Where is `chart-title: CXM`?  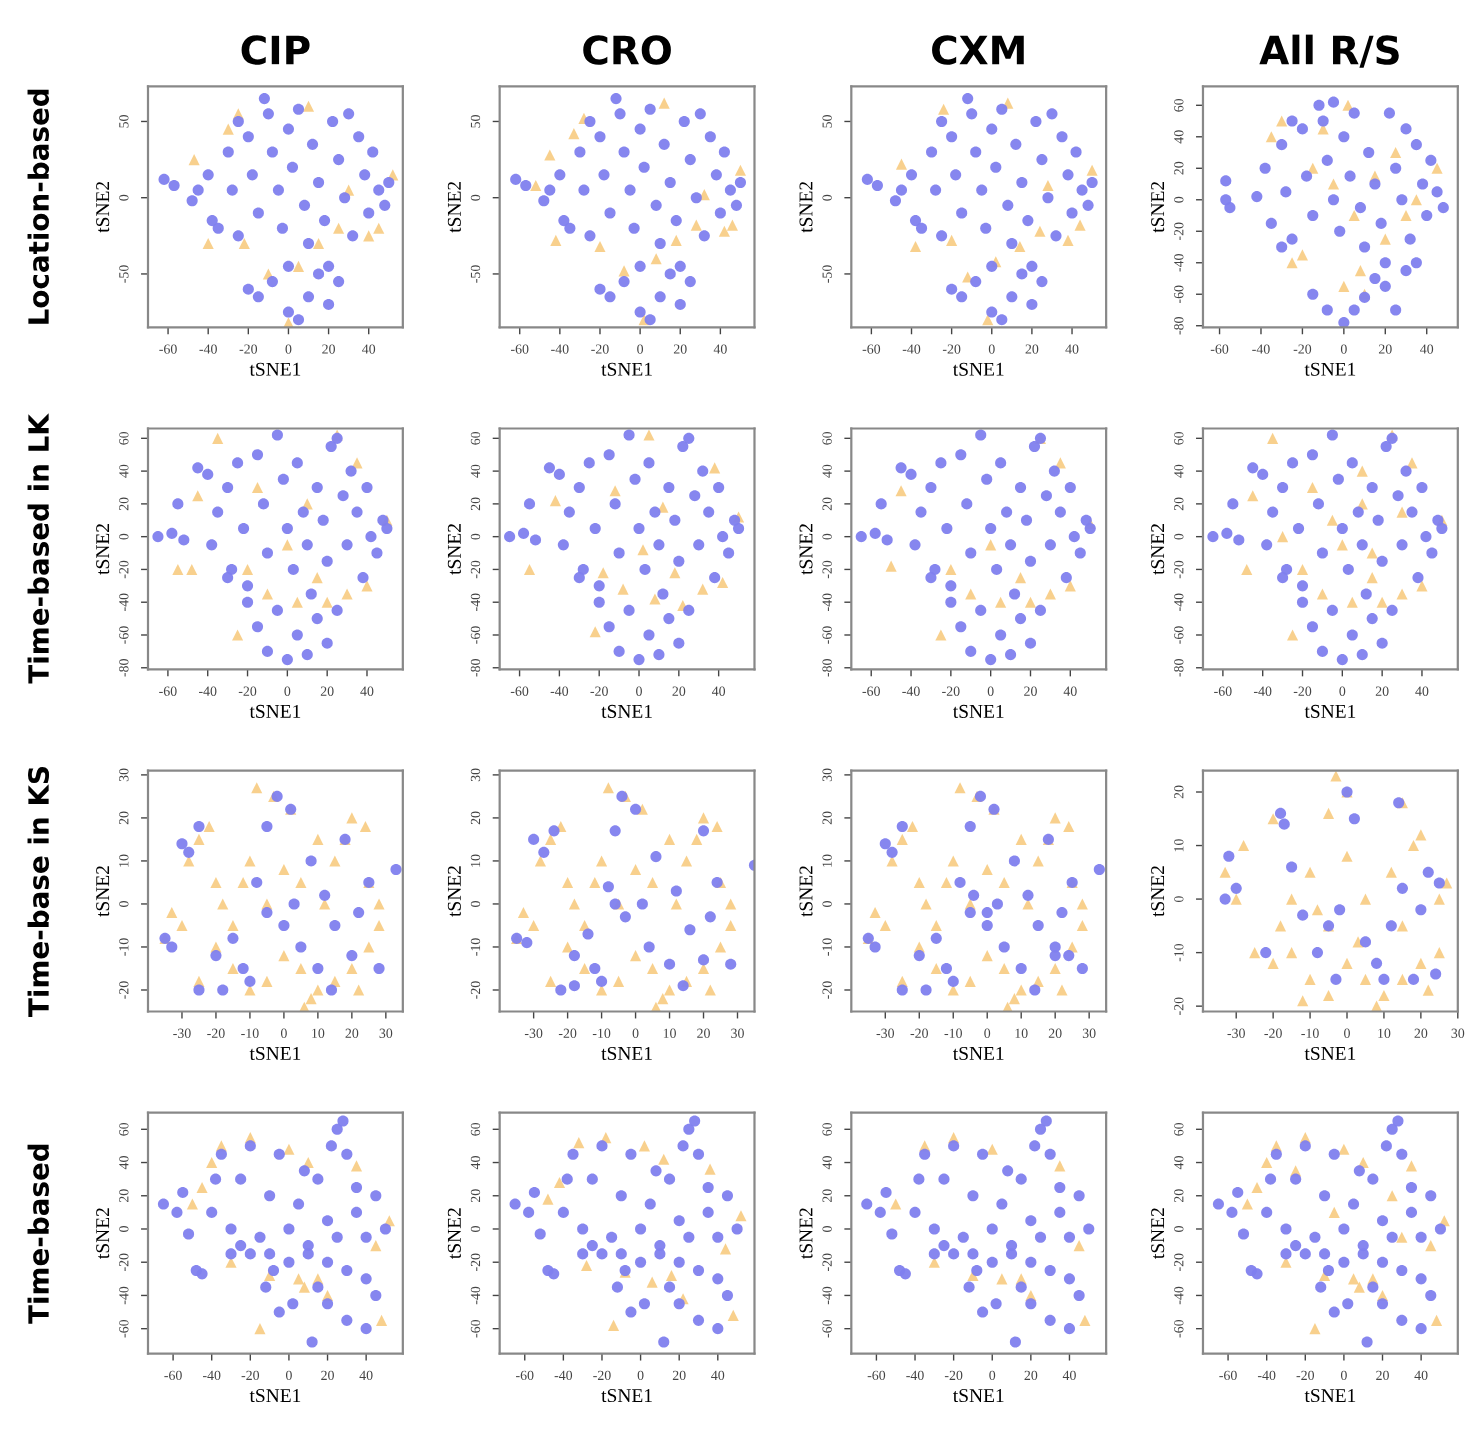 chart-title: CXM is located at coordinates (978, 50).